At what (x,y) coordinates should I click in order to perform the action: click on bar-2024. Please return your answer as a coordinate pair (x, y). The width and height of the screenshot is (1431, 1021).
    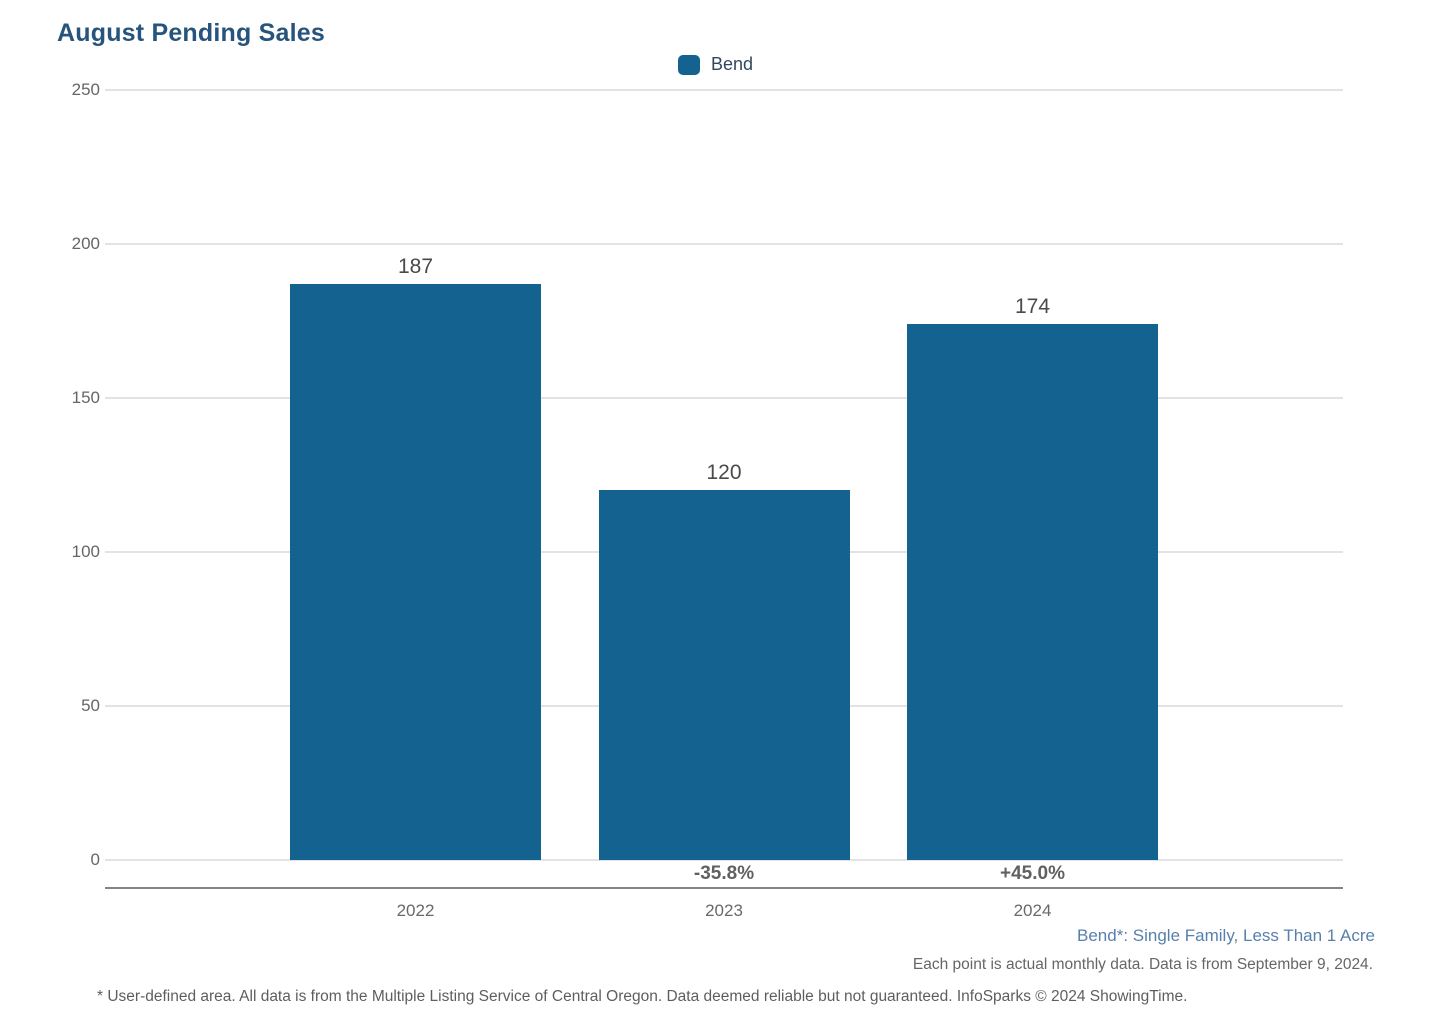
    Looking at the image, I should click on (1032, 592).